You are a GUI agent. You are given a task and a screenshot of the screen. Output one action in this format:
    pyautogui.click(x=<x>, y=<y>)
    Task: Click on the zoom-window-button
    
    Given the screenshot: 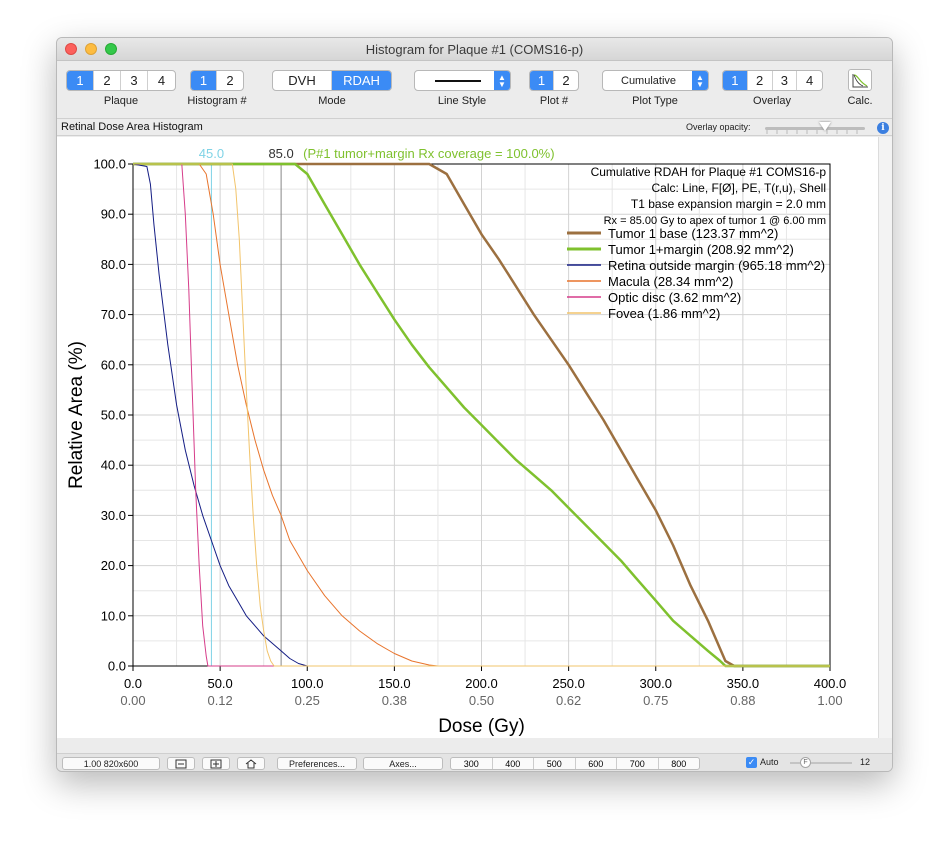 What is the action you would take?
    pyautogui.click(x=111, y=49)
    